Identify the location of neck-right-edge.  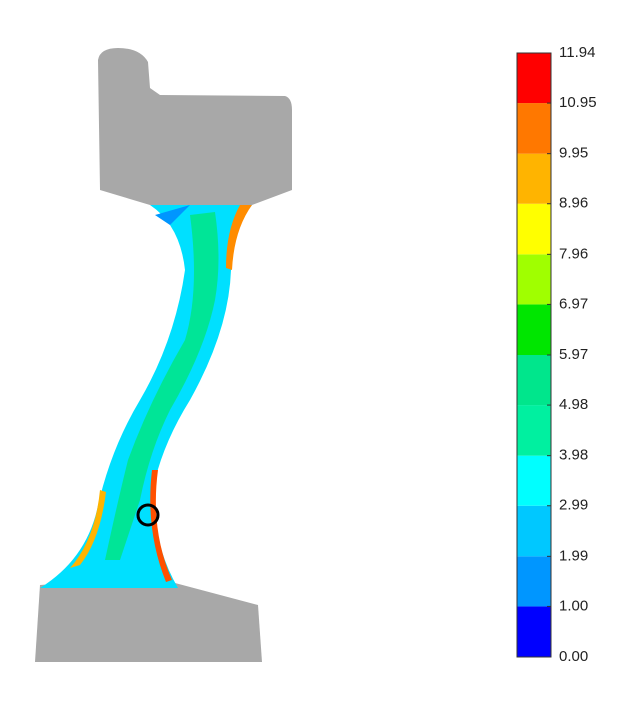
(239, 237).